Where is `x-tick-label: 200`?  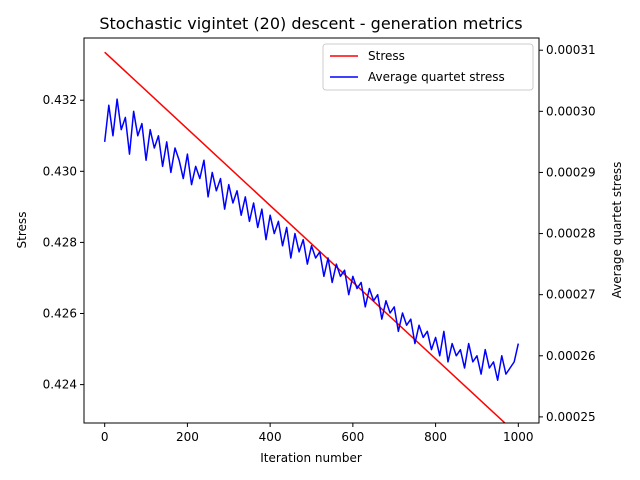 x-tick-label: 200 is located at coordinates (187, 437).